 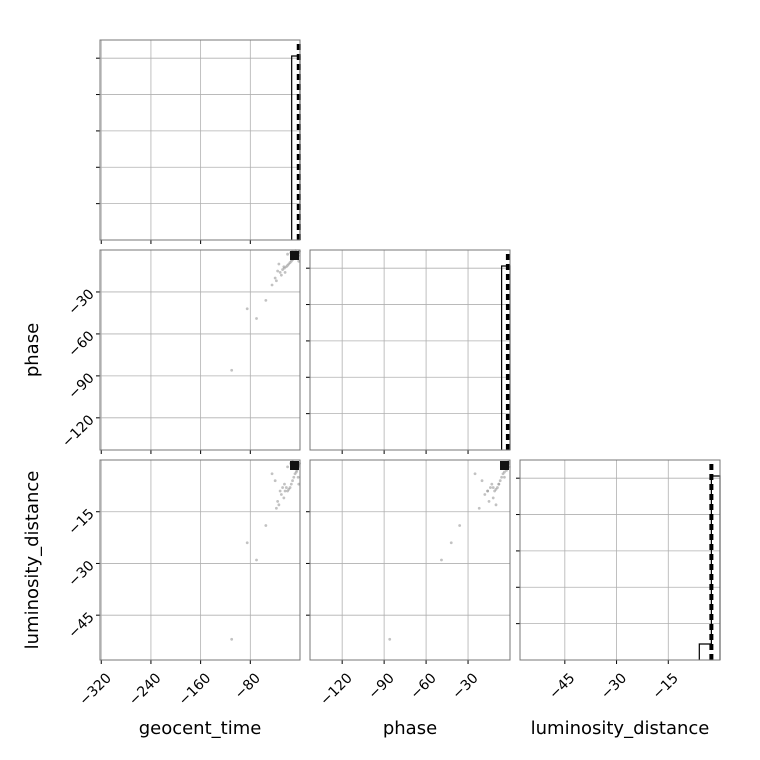 What do you see at coordinates (95, 689) in the screenshot?
I see `x-tick-label: −320` at bounding box center [95, 689].